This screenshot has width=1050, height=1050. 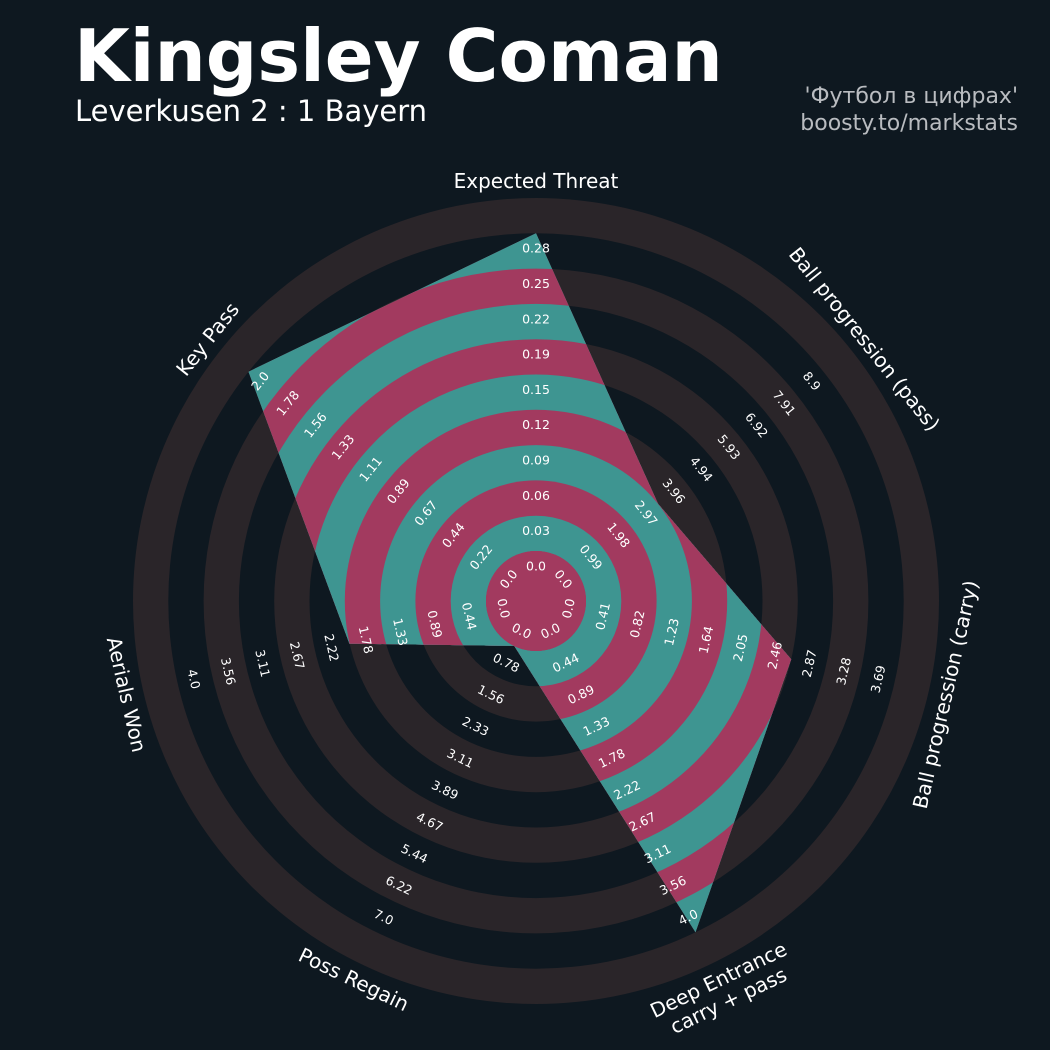 What do you see at coordinates (536, 601) in the screenshot?
I see `center-disc` at bounding box center [536, 601].